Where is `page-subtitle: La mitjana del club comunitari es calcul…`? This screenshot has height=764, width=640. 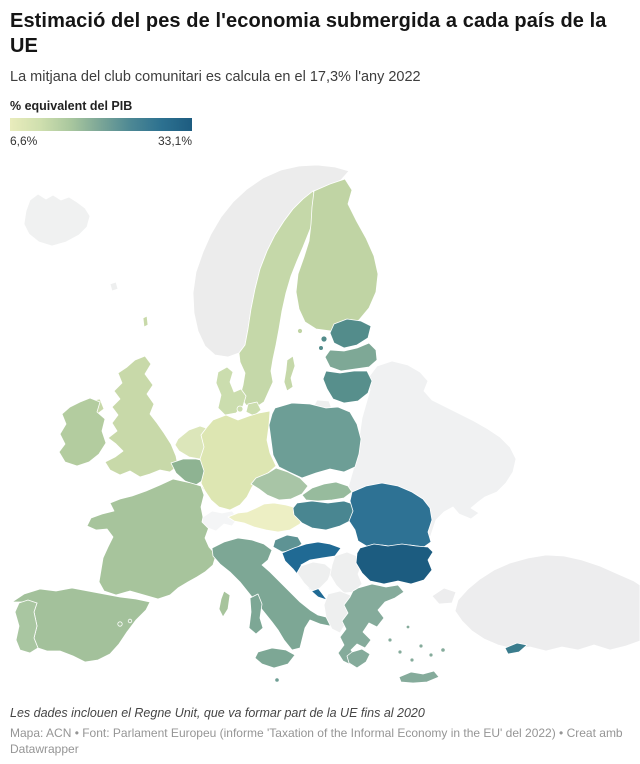
page-subtitle: La mitjana del club comunitari es calcul… is located at coordinates (215, 77).